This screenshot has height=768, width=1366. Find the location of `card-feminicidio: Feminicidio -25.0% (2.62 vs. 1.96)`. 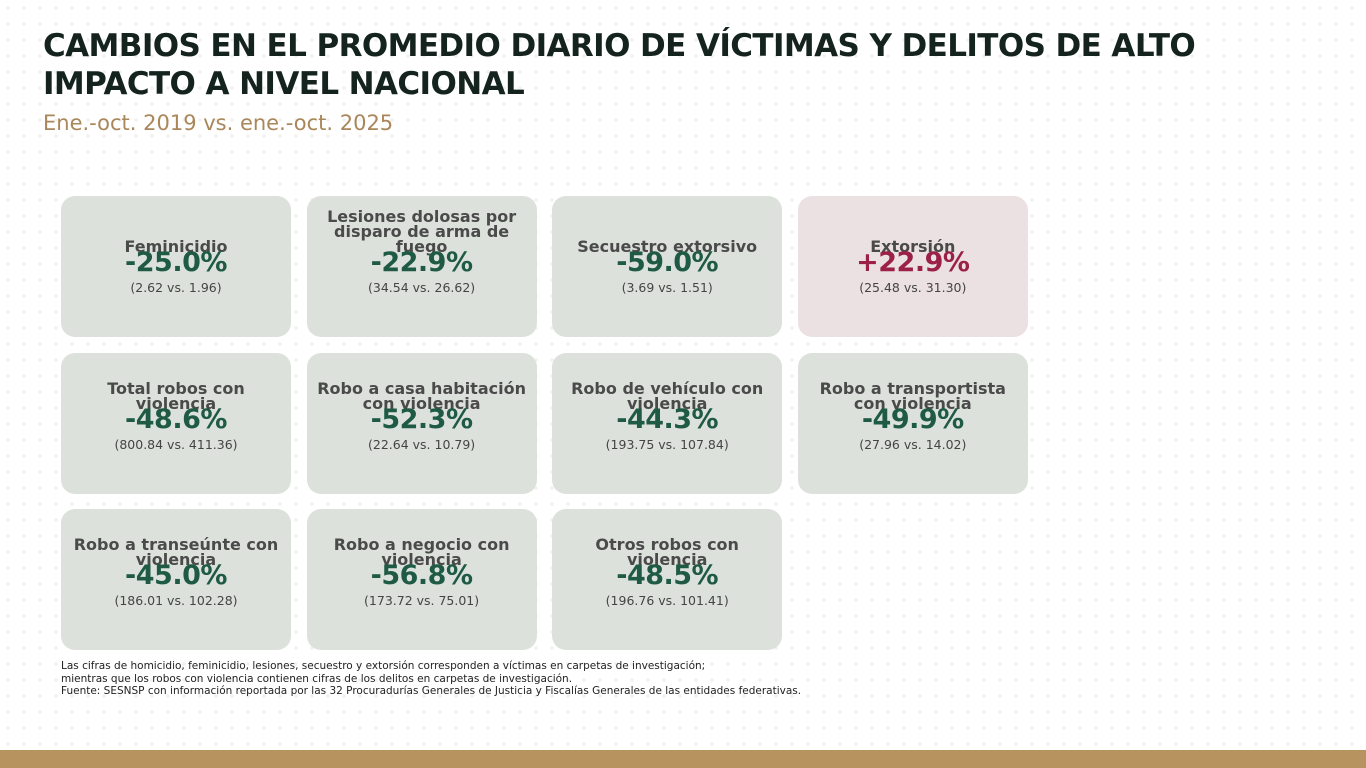

card-feminicidio: Feminicidio -25.0% (2.62 vs. 1.96) is located at coordinates (176, 266).